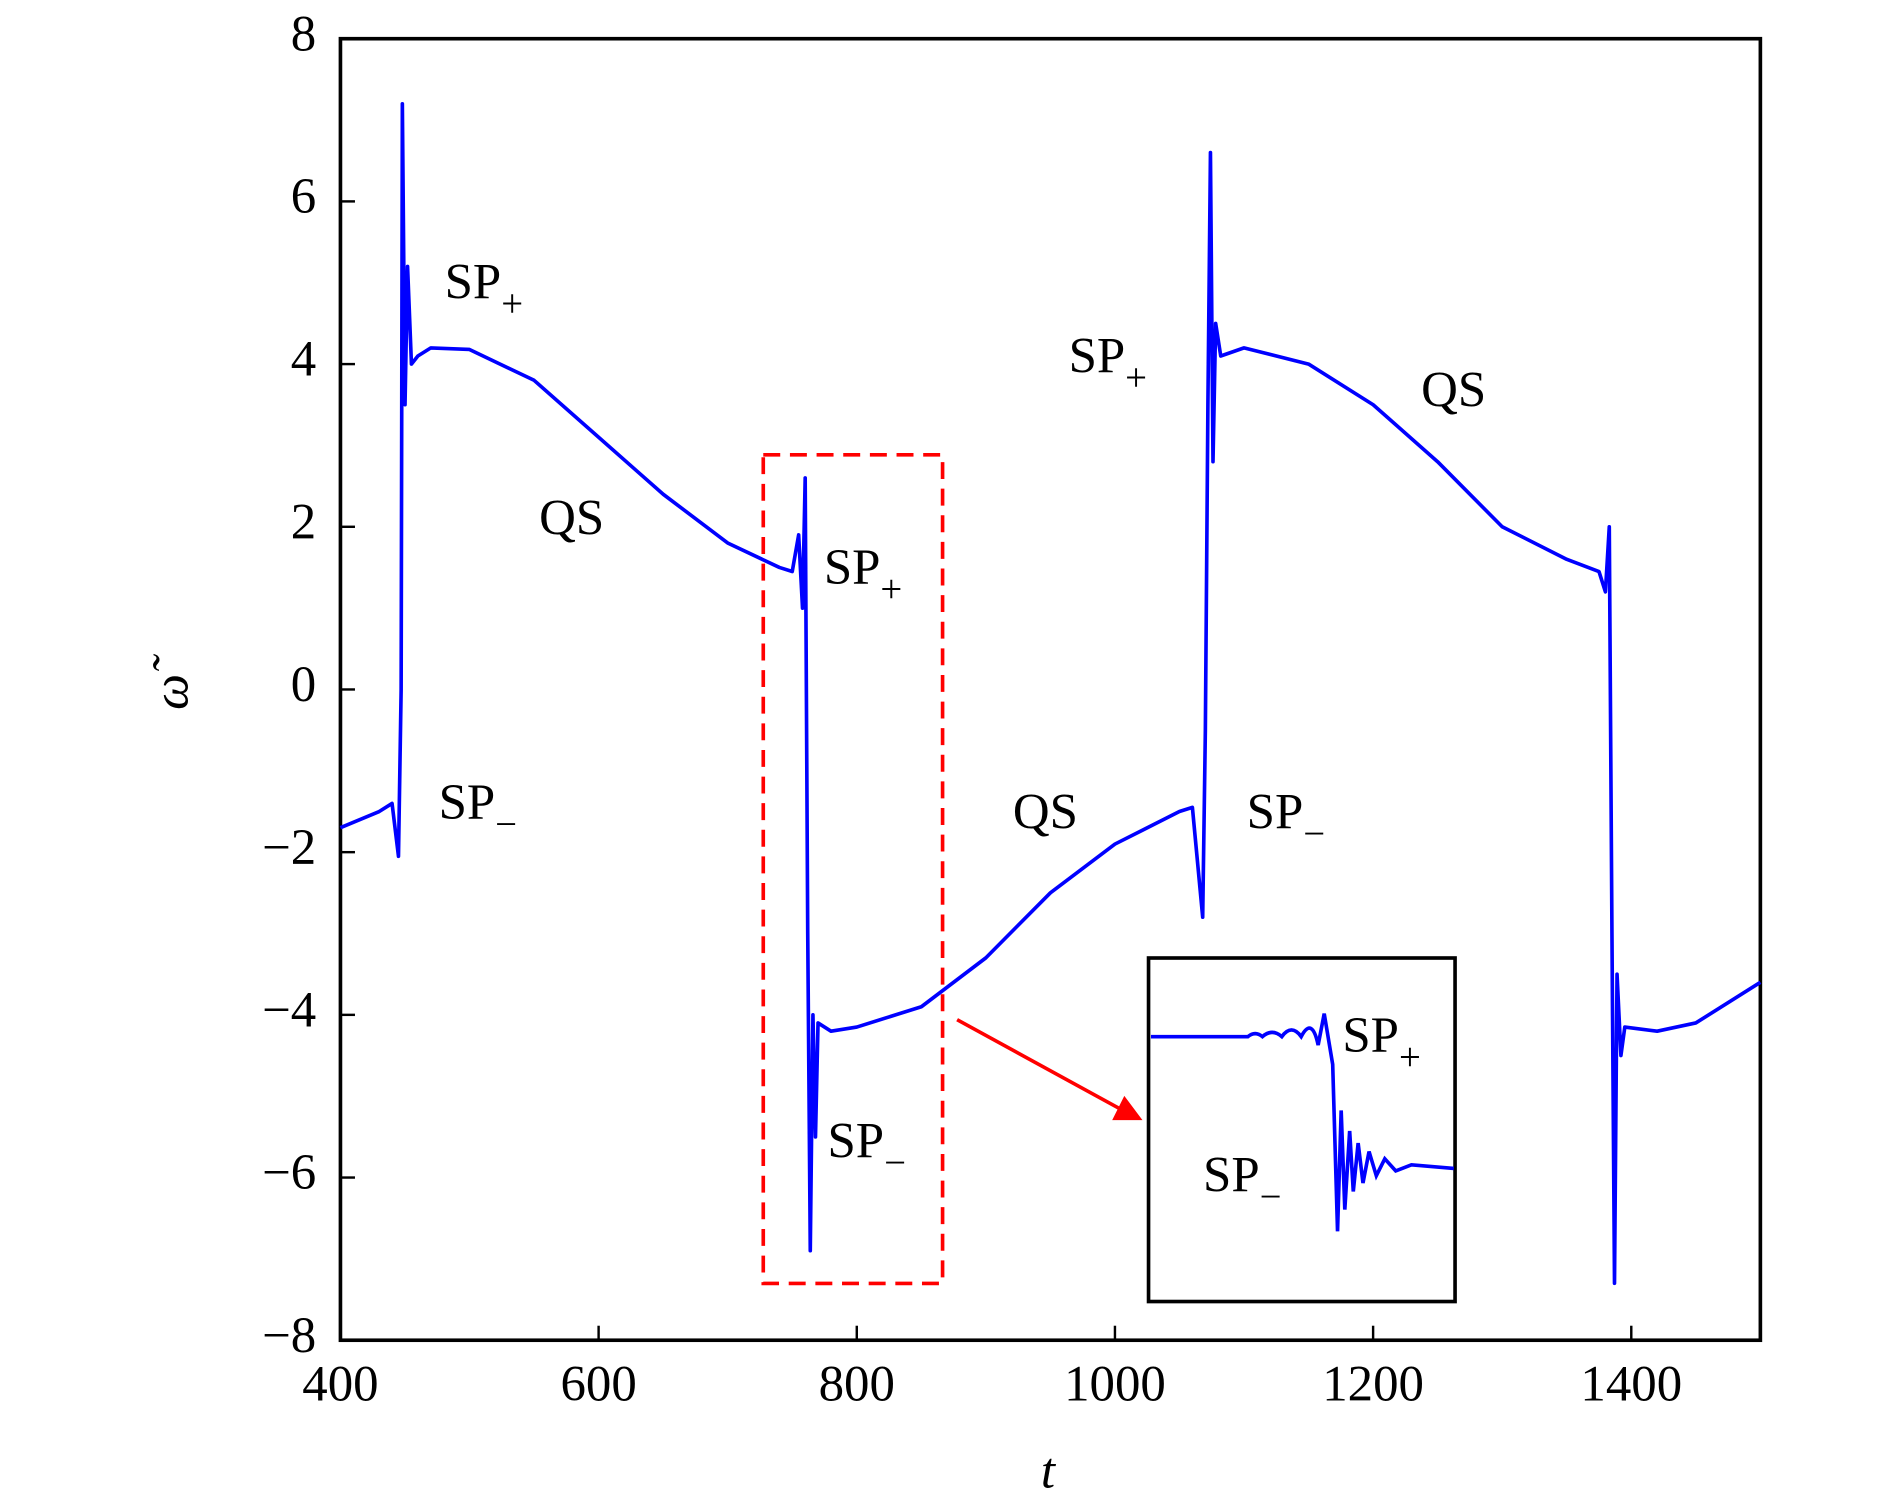 The width and height of the screenshot is (1890, 1512). I want to click on arrow-head, so click(1127, 1108).